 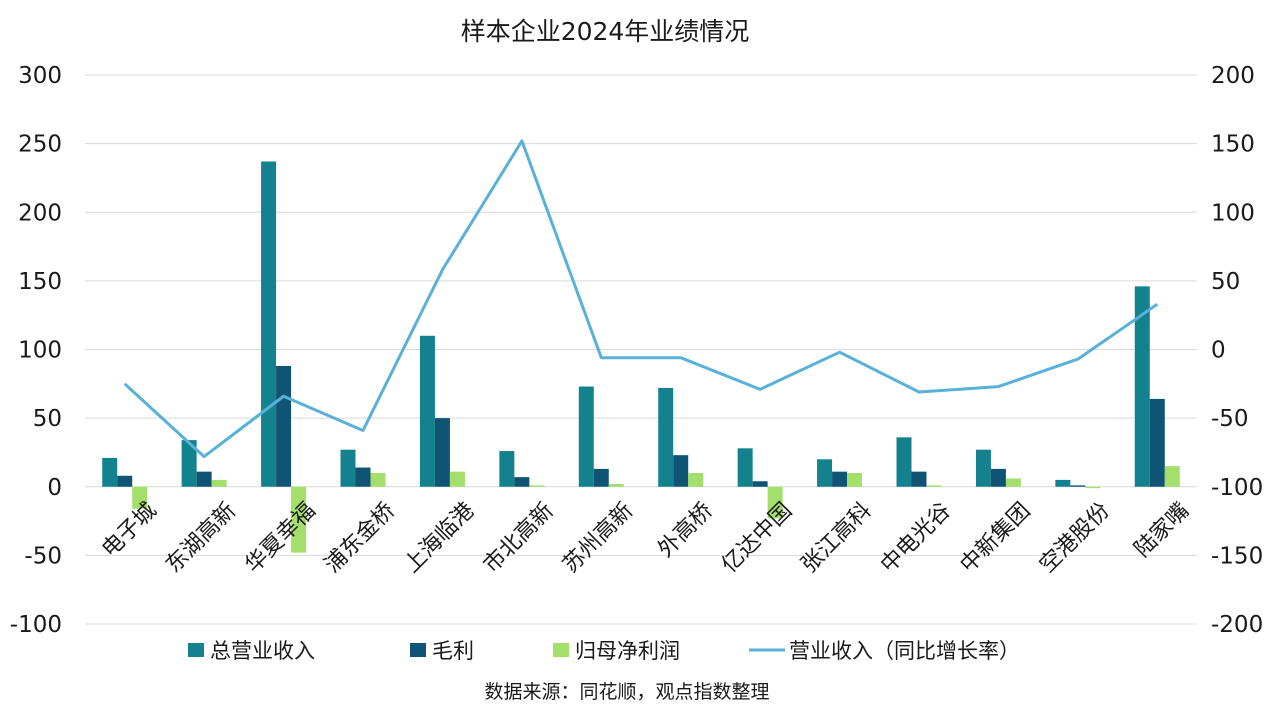 I want to click on category-label: 陆家嘴, so click(x=1162, y=530).